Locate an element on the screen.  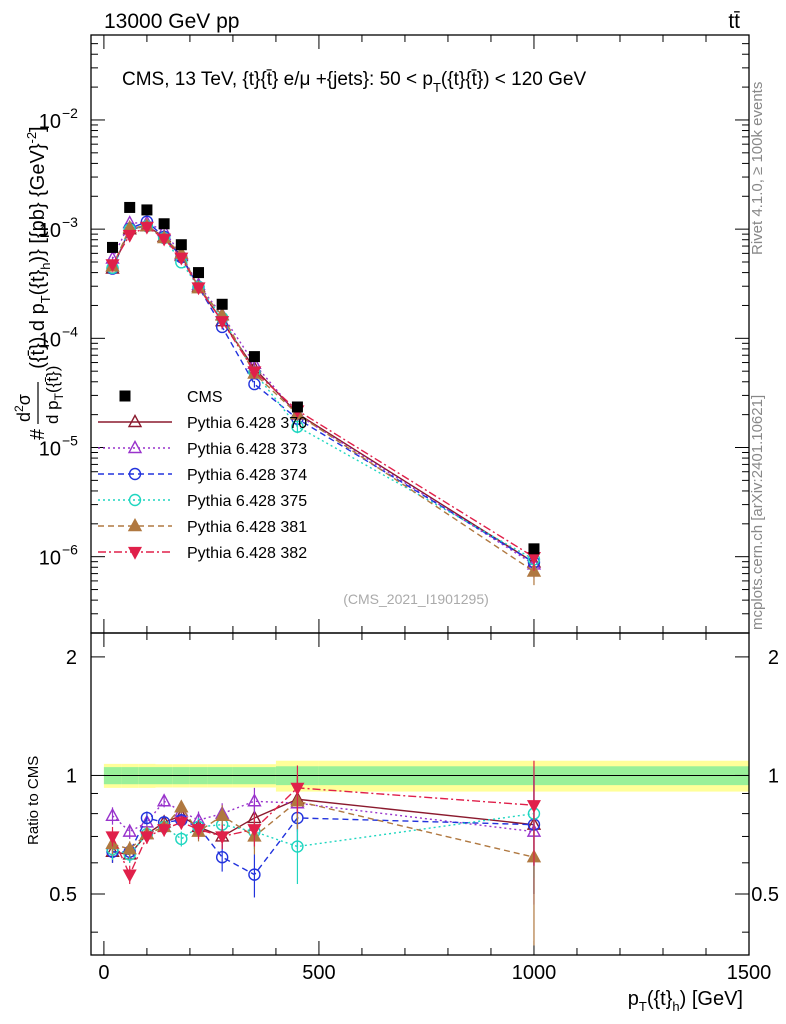
rivet-label: Rivet 4.1.0, ≥ 100k events is located at coordinates (757, 168).